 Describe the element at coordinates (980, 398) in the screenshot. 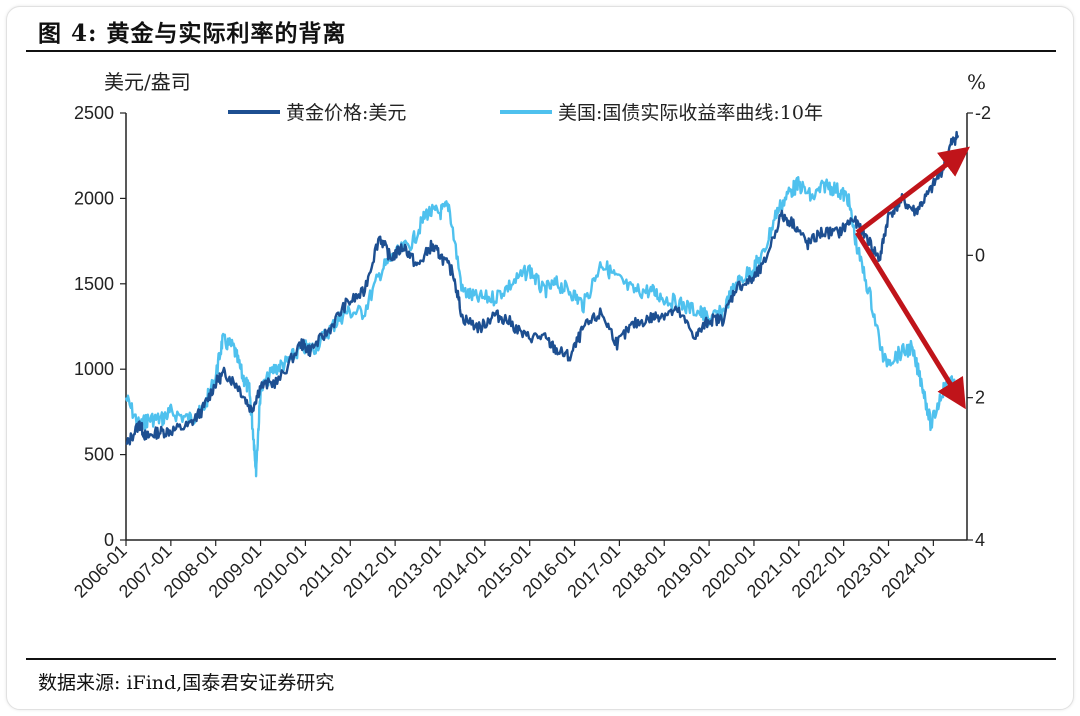

I see `right-tick-label: 2` at that location.